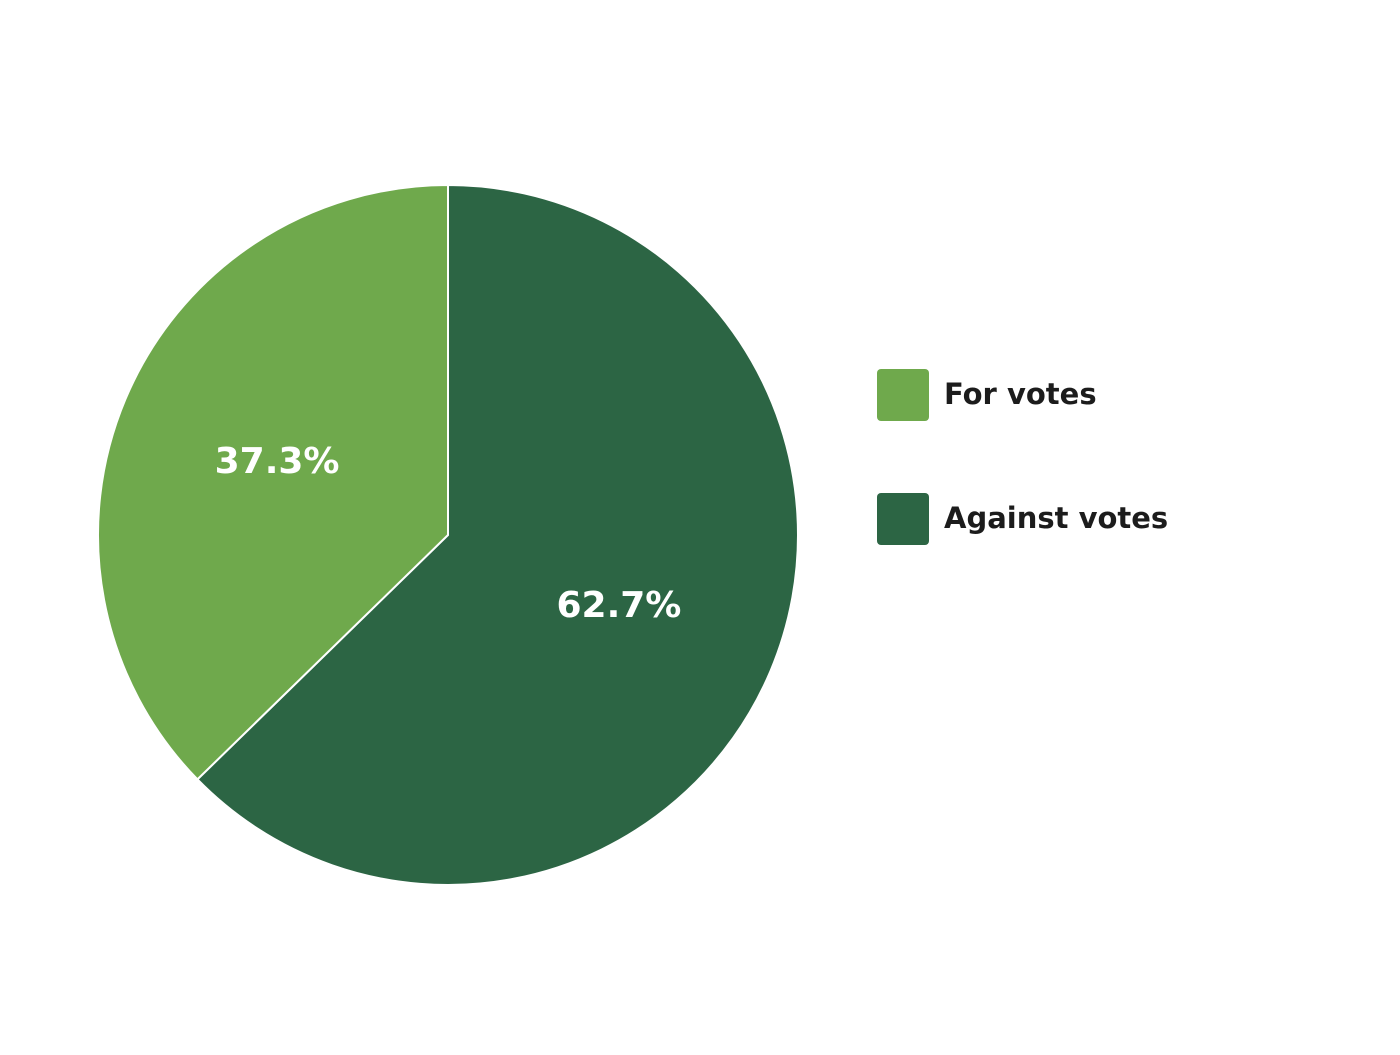  What do you see at coordinates (277, 461) in the screenshot?
I see `data-label: 37.3%` at bounding box center [277, 461].